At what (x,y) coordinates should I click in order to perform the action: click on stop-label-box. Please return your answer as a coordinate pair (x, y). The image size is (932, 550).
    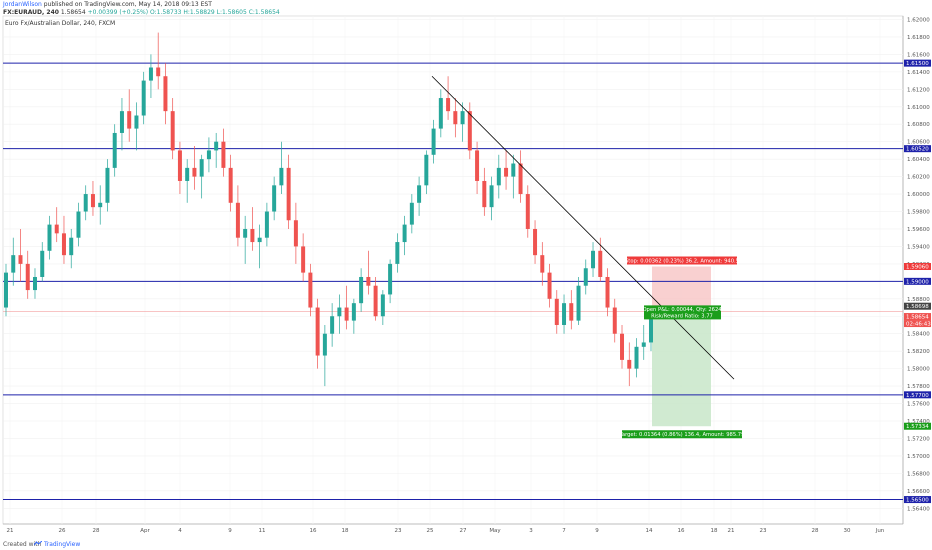
    Looking at the image, I should click on (682, 260).